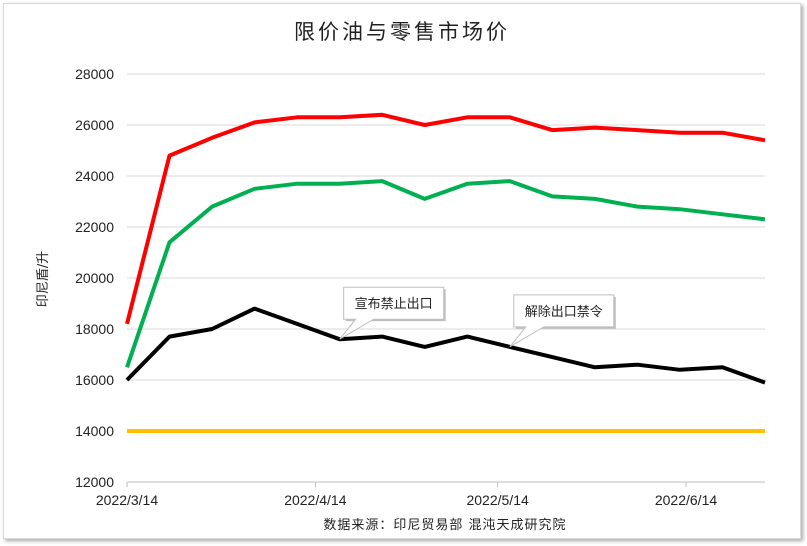  What do you see at coordinates (94, 431) in the screenshot?
I see `y-tick-label: 14000` at bounding box center [94, 431].